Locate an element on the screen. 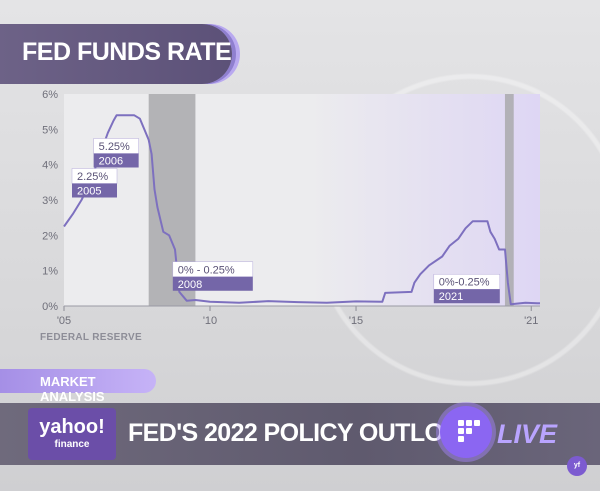  y-tick-label: 5% is located at coordinates (50, 130).